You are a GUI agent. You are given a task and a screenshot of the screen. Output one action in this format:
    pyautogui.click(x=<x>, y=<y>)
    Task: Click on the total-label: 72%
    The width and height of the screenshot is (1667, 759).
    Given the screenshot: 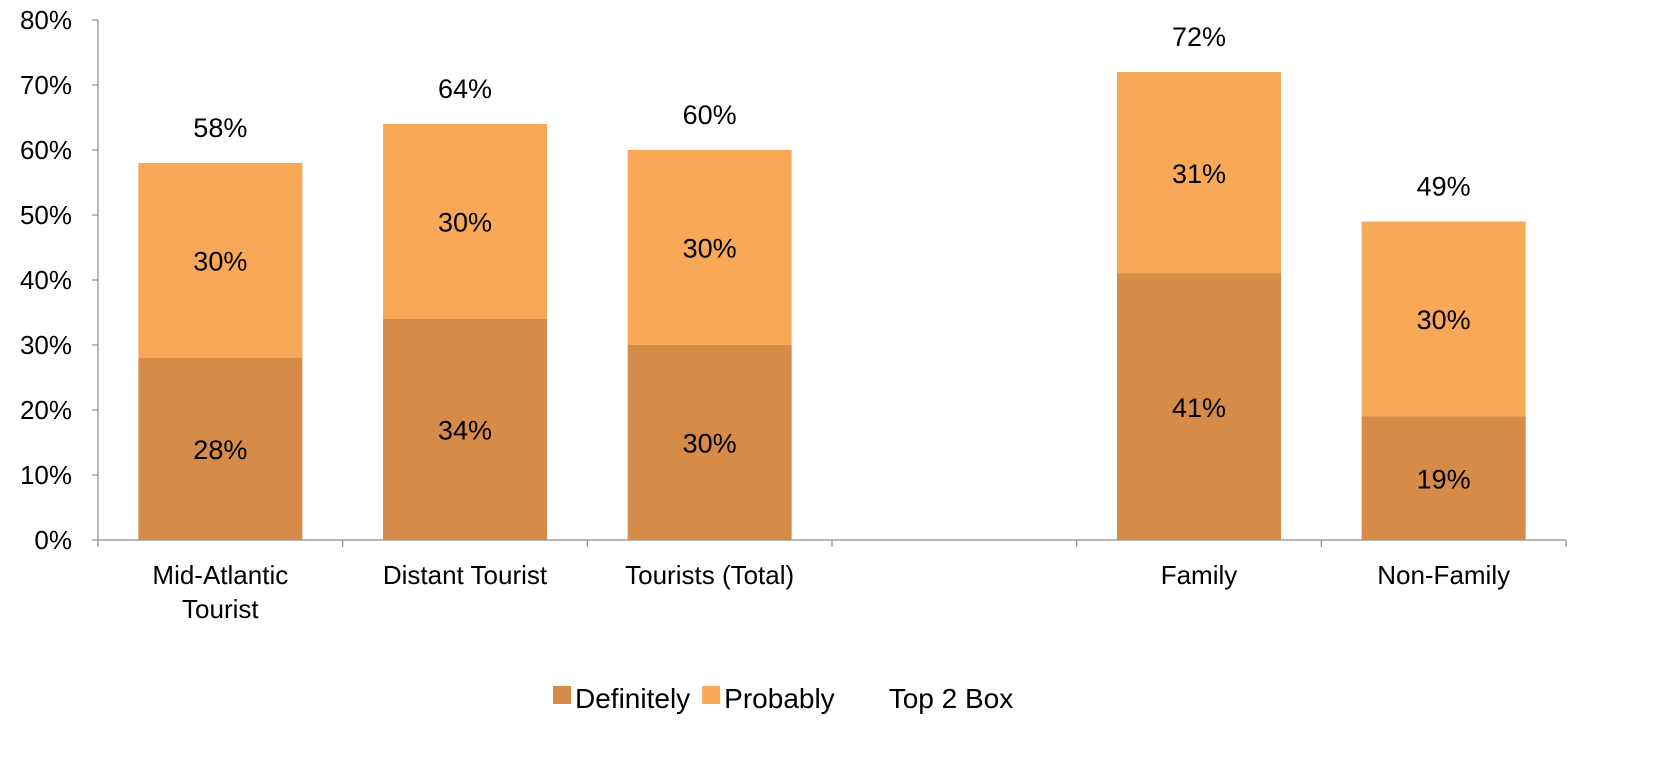 What is the action you would take?
    pyautogui.click(x=1199, y=37)
    